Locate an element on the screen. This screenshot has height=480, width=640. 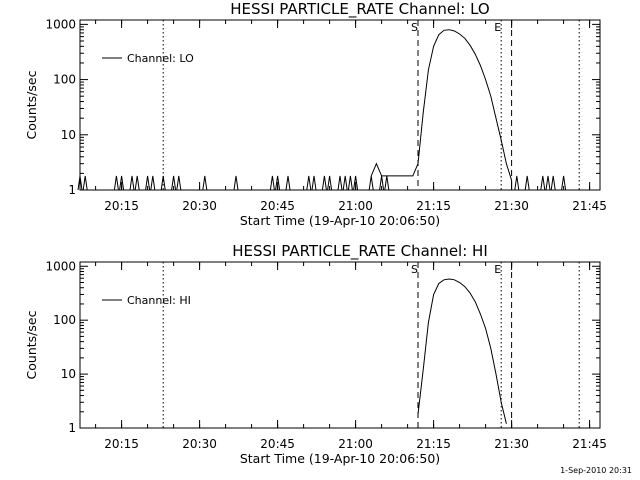
chart-title: HESSI PARTICLE_RATE Channel: HI is located at coordinates (360, 251).